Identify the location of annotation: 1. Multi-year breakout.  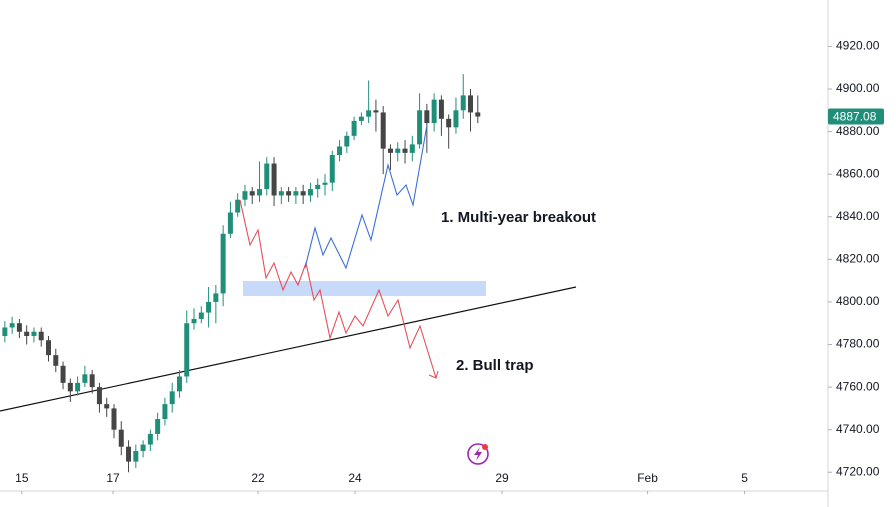
(518, 217).